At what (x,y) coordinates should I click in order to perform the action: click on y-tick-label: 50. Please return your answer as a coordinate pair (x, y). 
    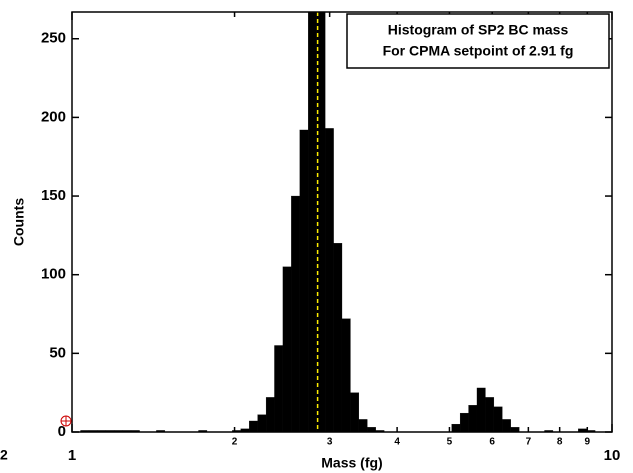
    Looking at the image, I should click on (57, 352).